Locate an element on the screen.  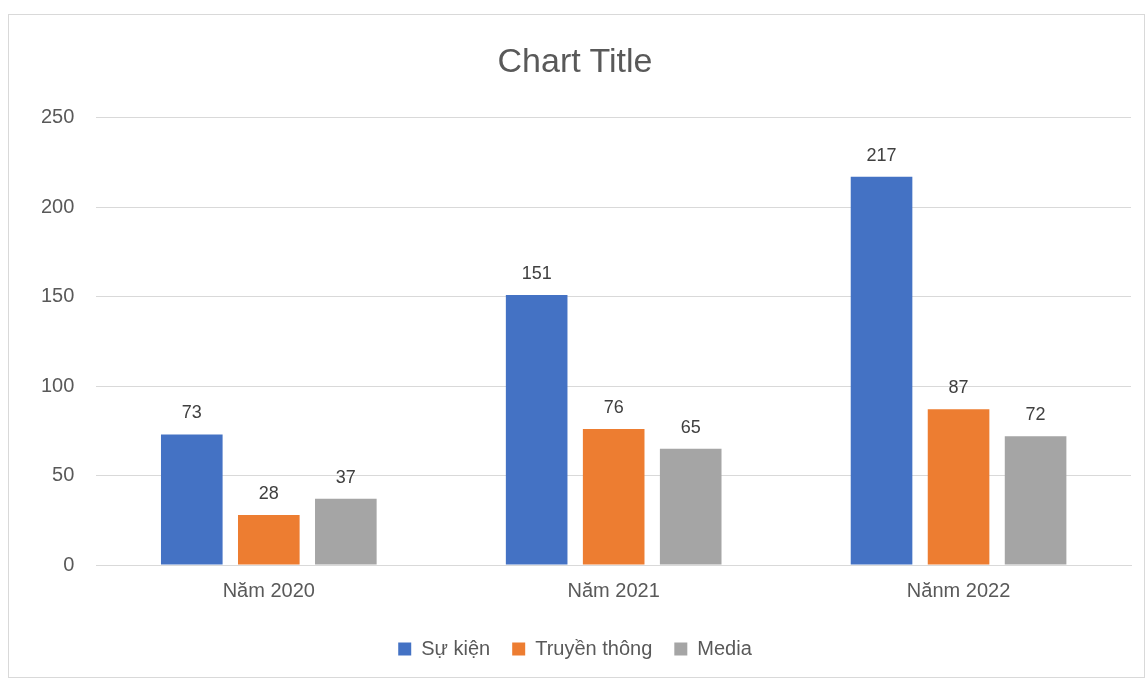
data-label: 65 is located at coordinates (690, 426).